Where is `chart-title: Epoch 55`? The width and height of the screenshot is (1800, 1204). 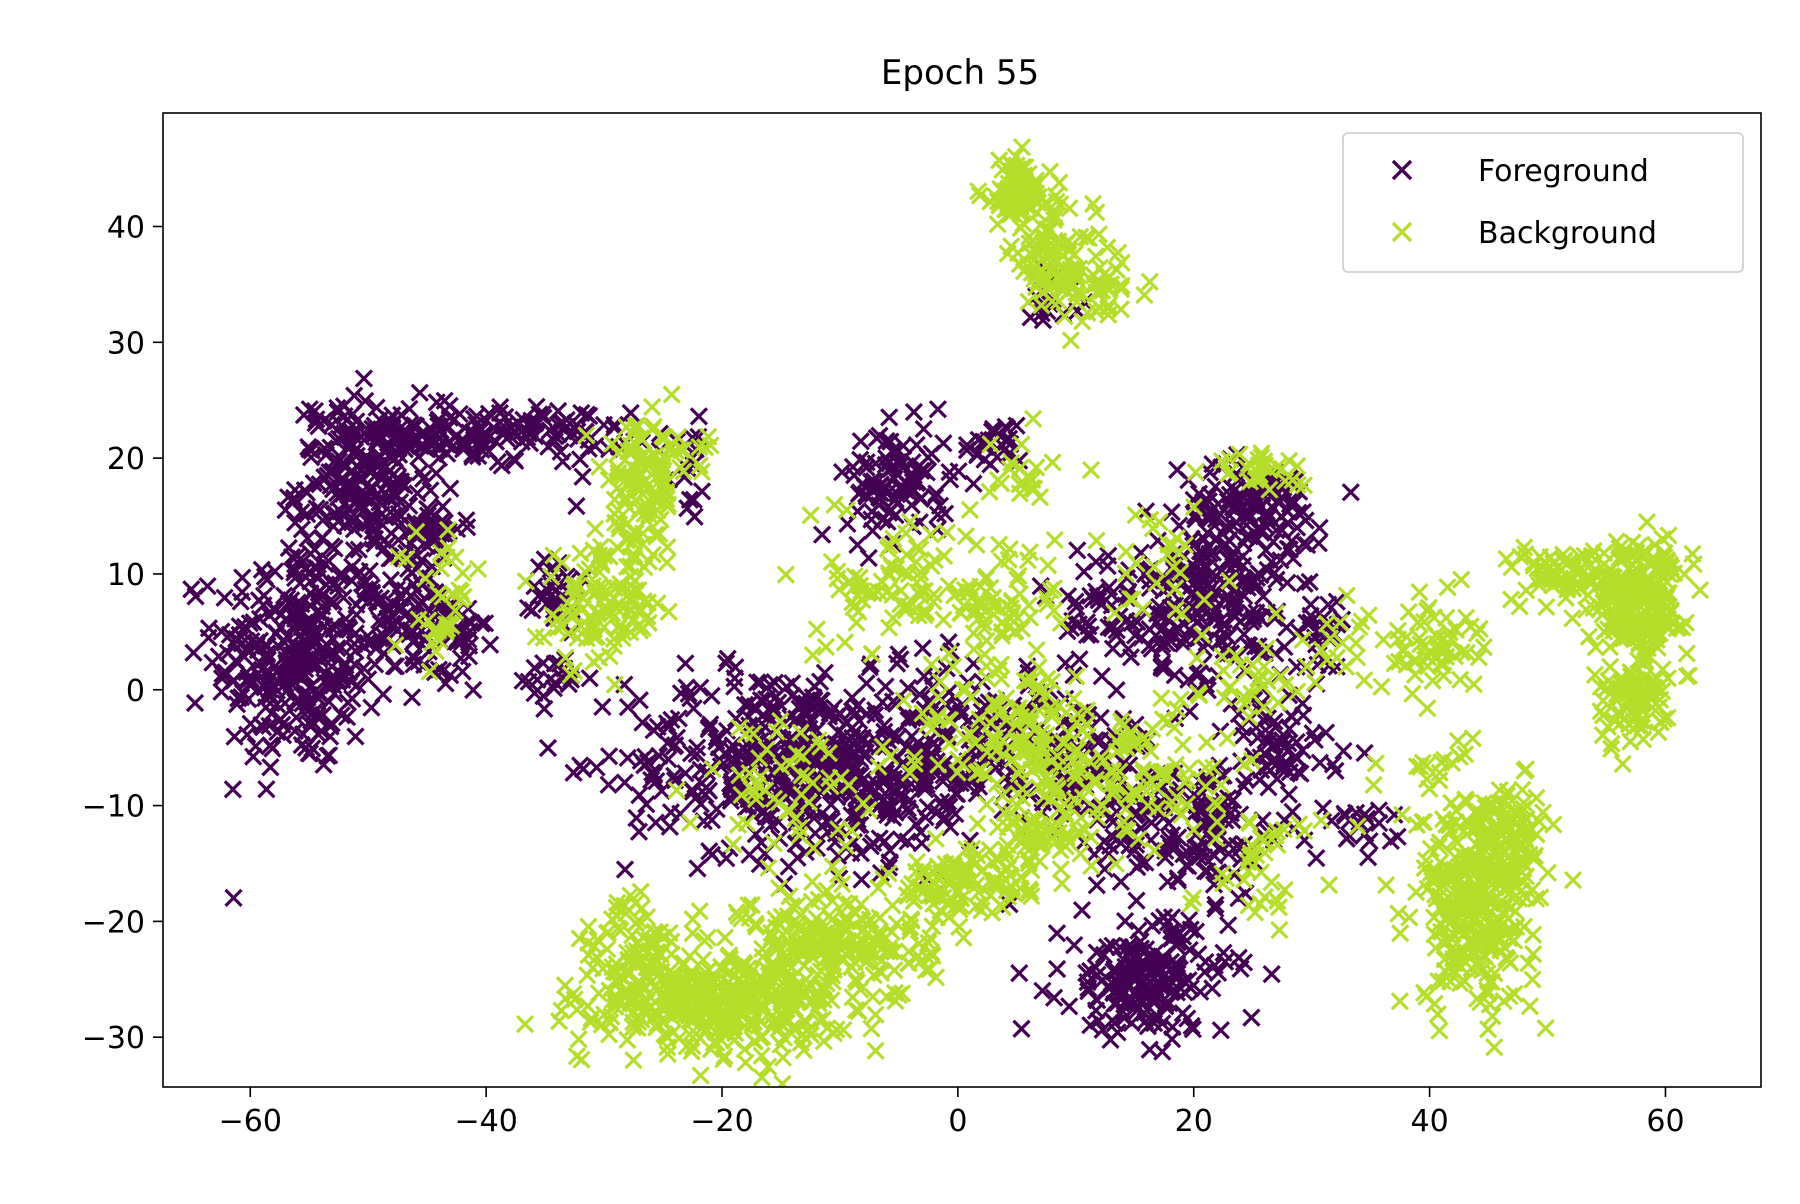
chart-title: Epoch 55 is located at coordinates (960, 73).